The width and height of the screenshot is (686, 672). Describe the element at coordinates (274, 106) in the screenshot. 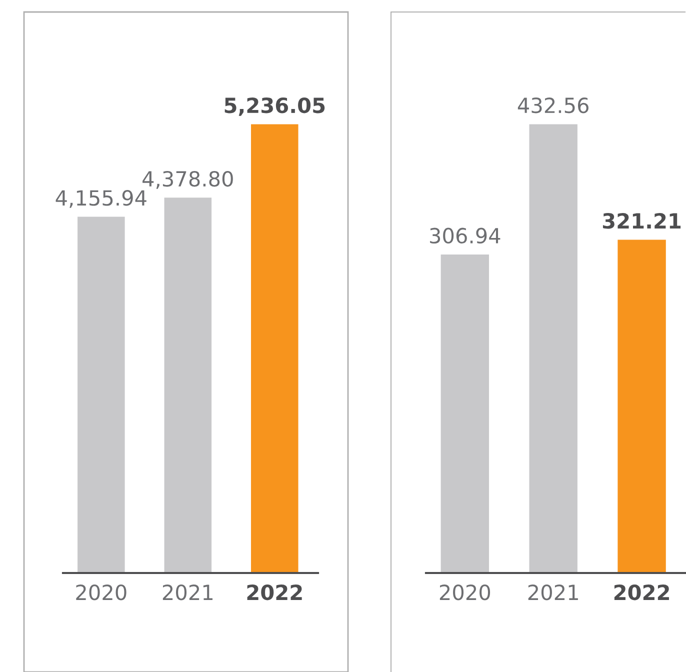

I see `data-label: 5,236.05` at that location.